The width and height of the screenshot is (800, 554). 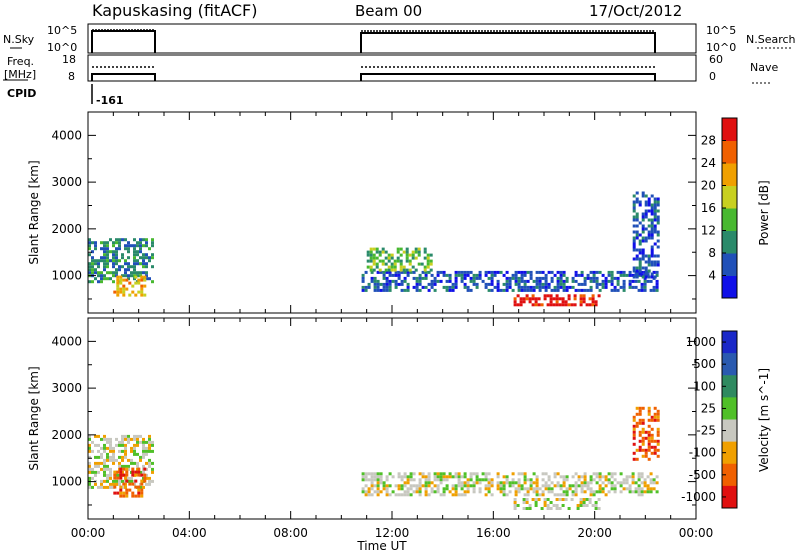 What do you see at coordinates (392, 533) in the screenshot?
I see `time-tick-label: 12:00` at bounding box center [392, 533].